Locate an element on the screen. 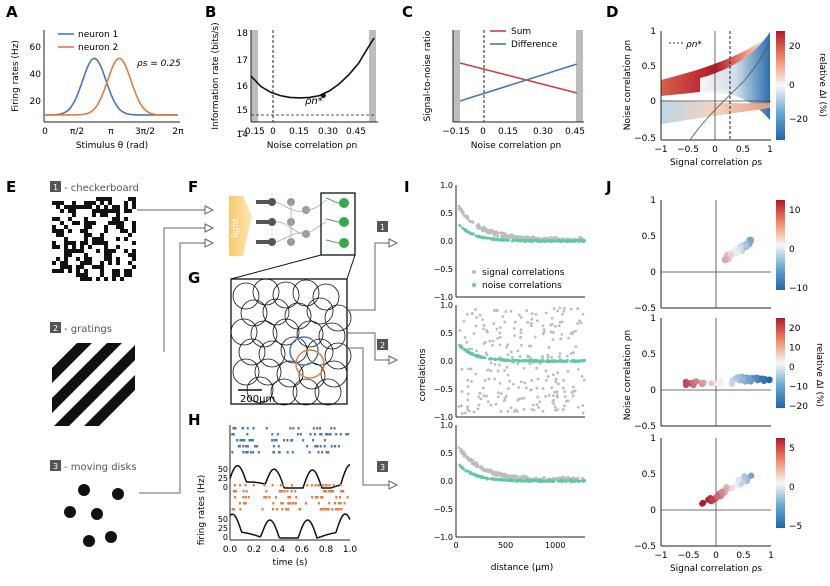 The height and width of the screenshot is (586, 830). c-xtick: 0.45 is located at coordinates (575, 132).